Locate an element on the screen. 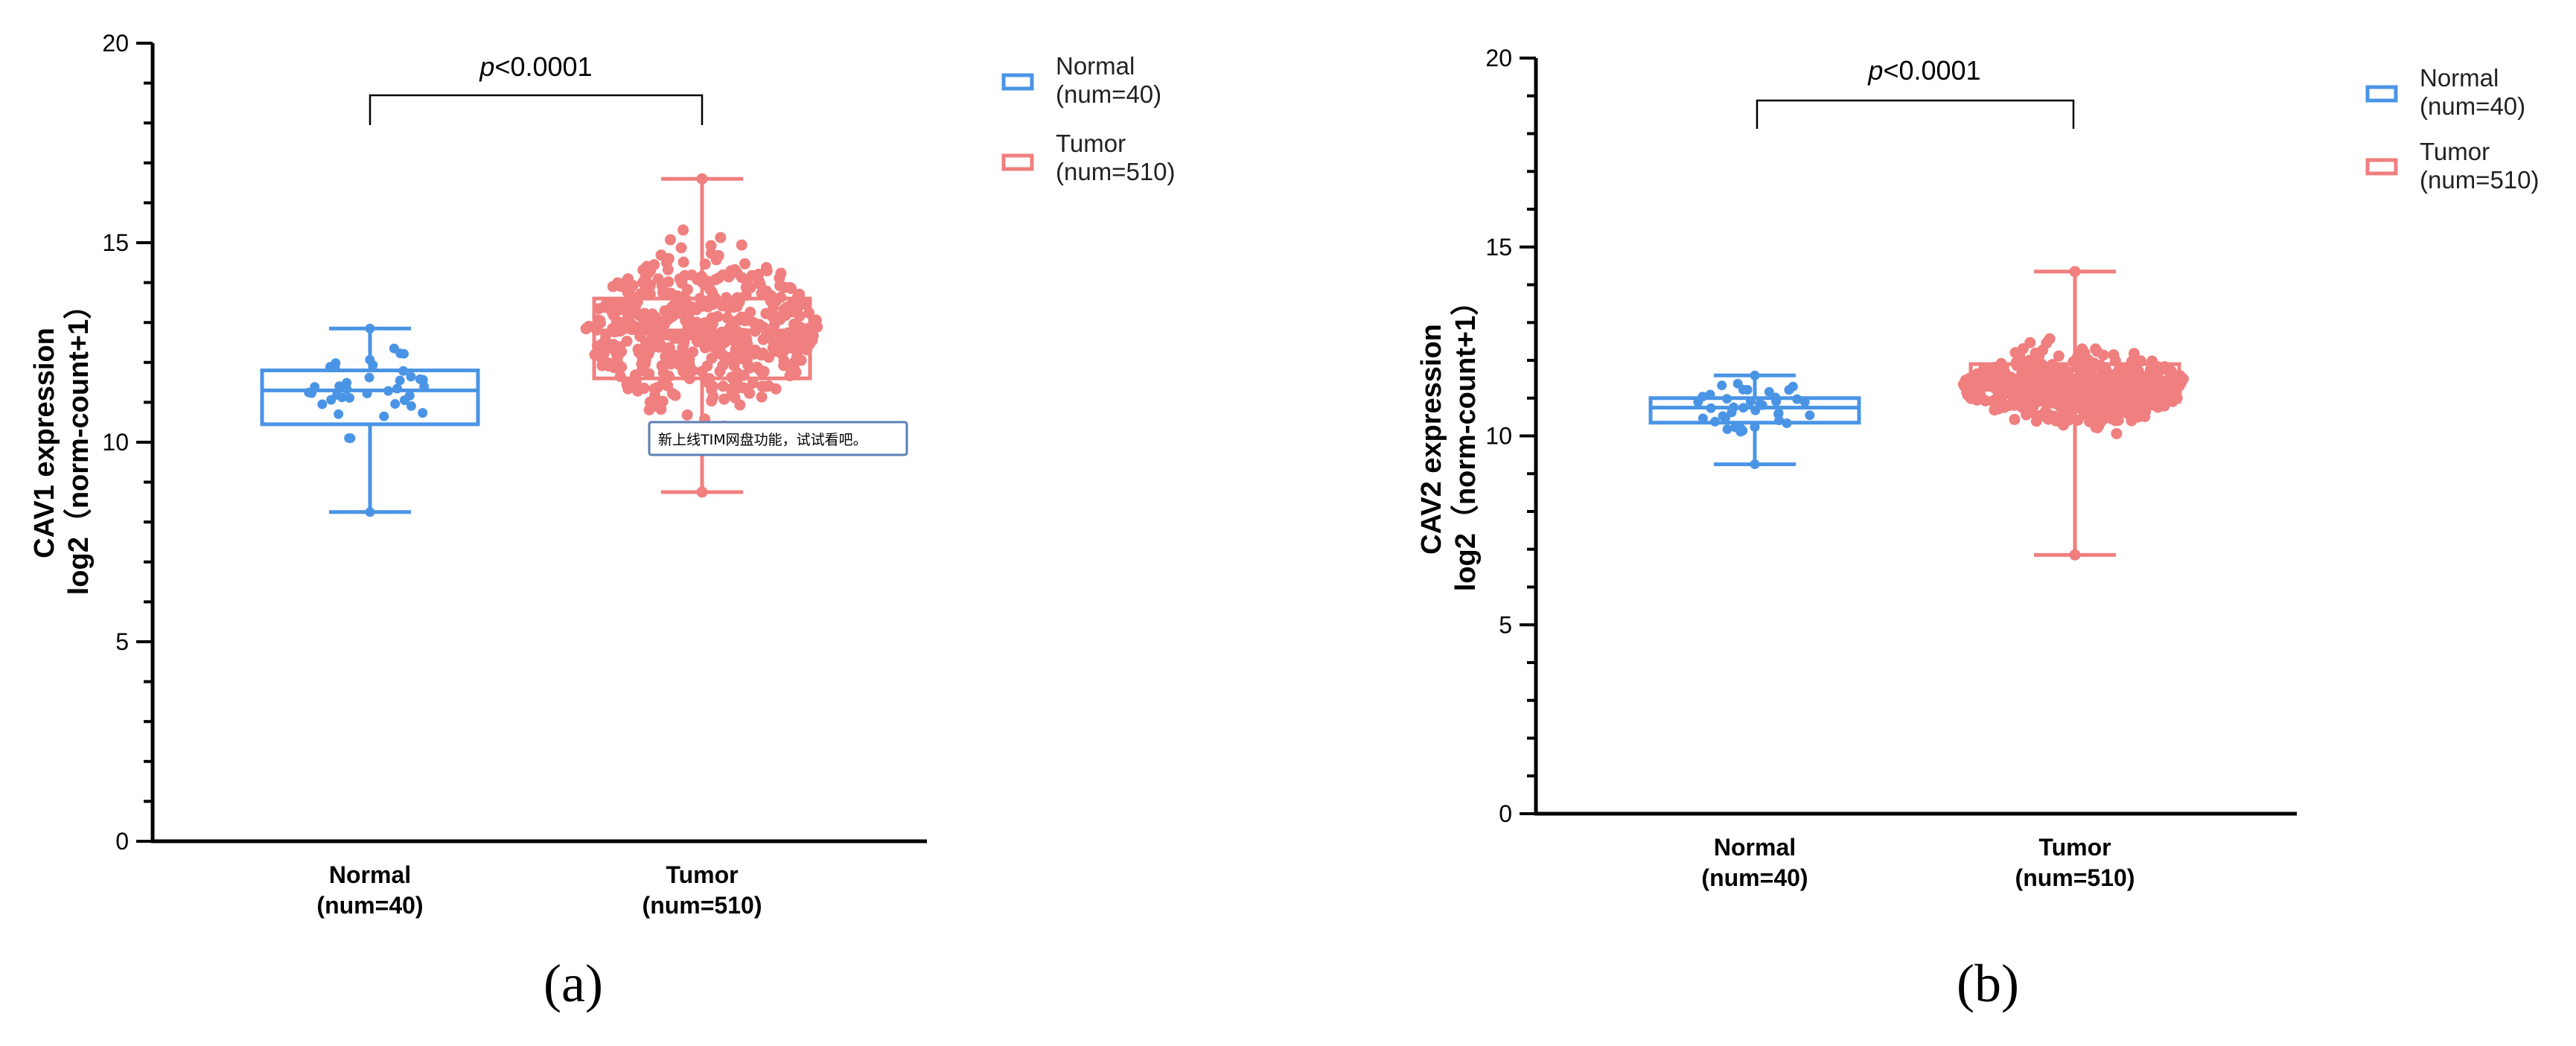 This screenshot has height=1046, width=2576. category-count-tumor-a: (num=510) is located at coordinates (702, 906).